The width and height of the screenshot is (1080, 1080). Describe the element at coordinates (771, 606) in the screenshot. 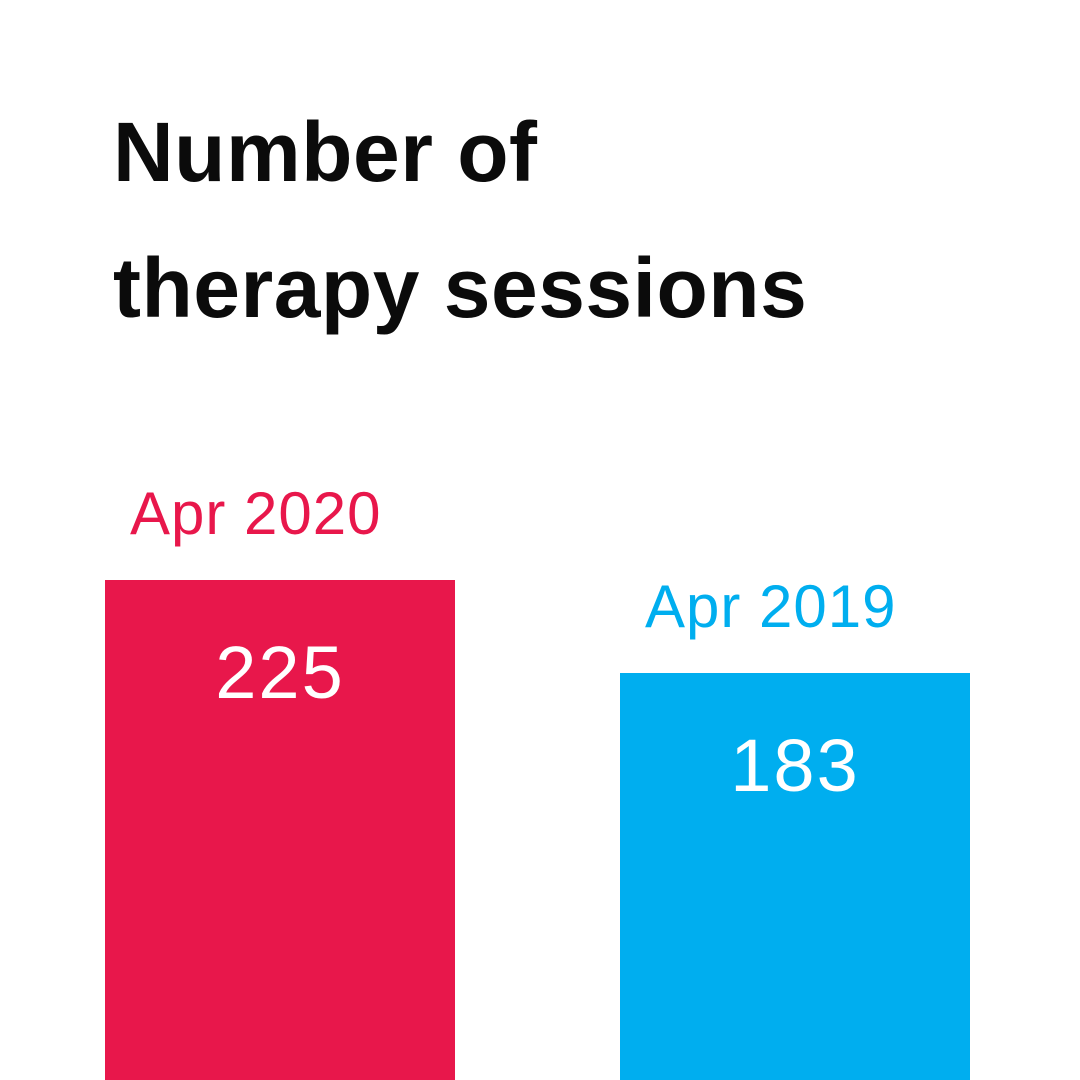

I see `bar-category-label-apr-2019: Apr 2019` at that location.